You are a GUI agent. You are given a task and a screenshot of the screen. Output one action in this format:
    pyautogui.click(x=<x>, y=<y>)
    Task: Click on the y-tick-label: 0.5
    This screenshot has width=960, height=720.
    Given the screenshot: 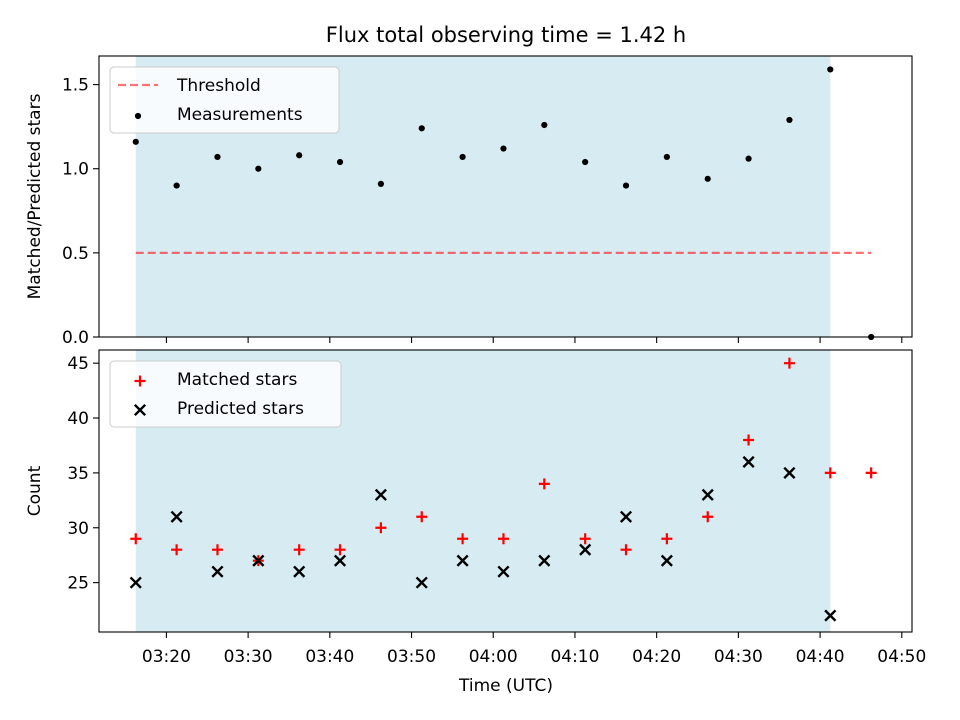 What is the action you would take?
    pyautogui.click(x=75, y=254)
    